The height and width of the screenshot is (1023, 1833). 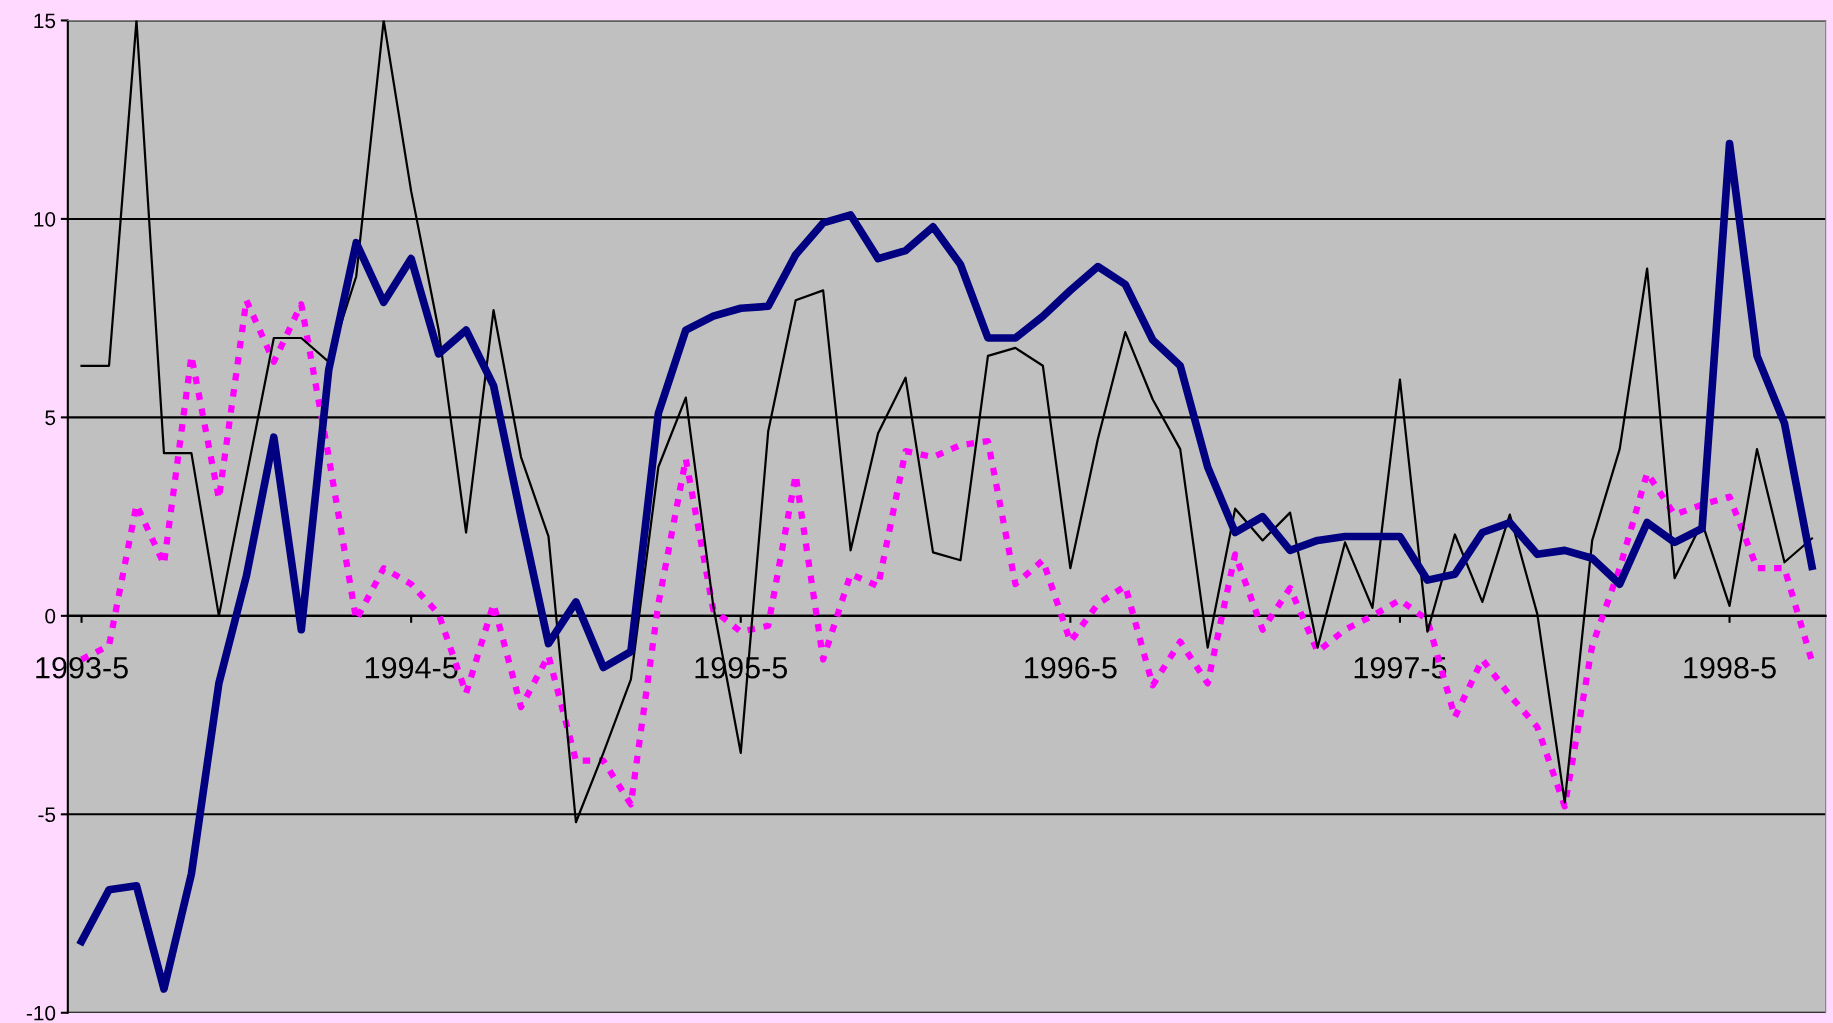 What do you see at coordinates (411, 667) in the screenshot?
I see `x-tick-label: 1994-5` at bounding box center [411, 667].